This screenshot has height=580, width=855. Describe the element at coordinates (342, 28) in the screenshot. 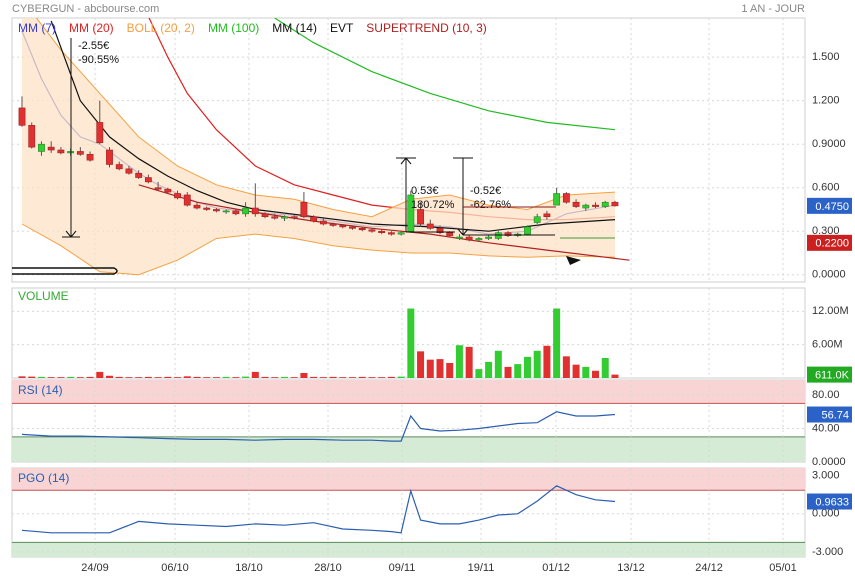

I see `legend-entry: EVT` at that location.